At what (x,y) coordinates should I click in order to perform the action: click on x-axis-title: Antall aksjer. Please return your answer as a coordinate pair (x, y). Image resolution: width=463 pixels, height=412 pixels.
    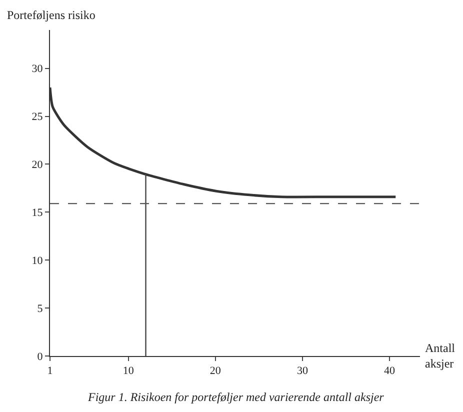
    Looking at the image, I should click on (440, 356).